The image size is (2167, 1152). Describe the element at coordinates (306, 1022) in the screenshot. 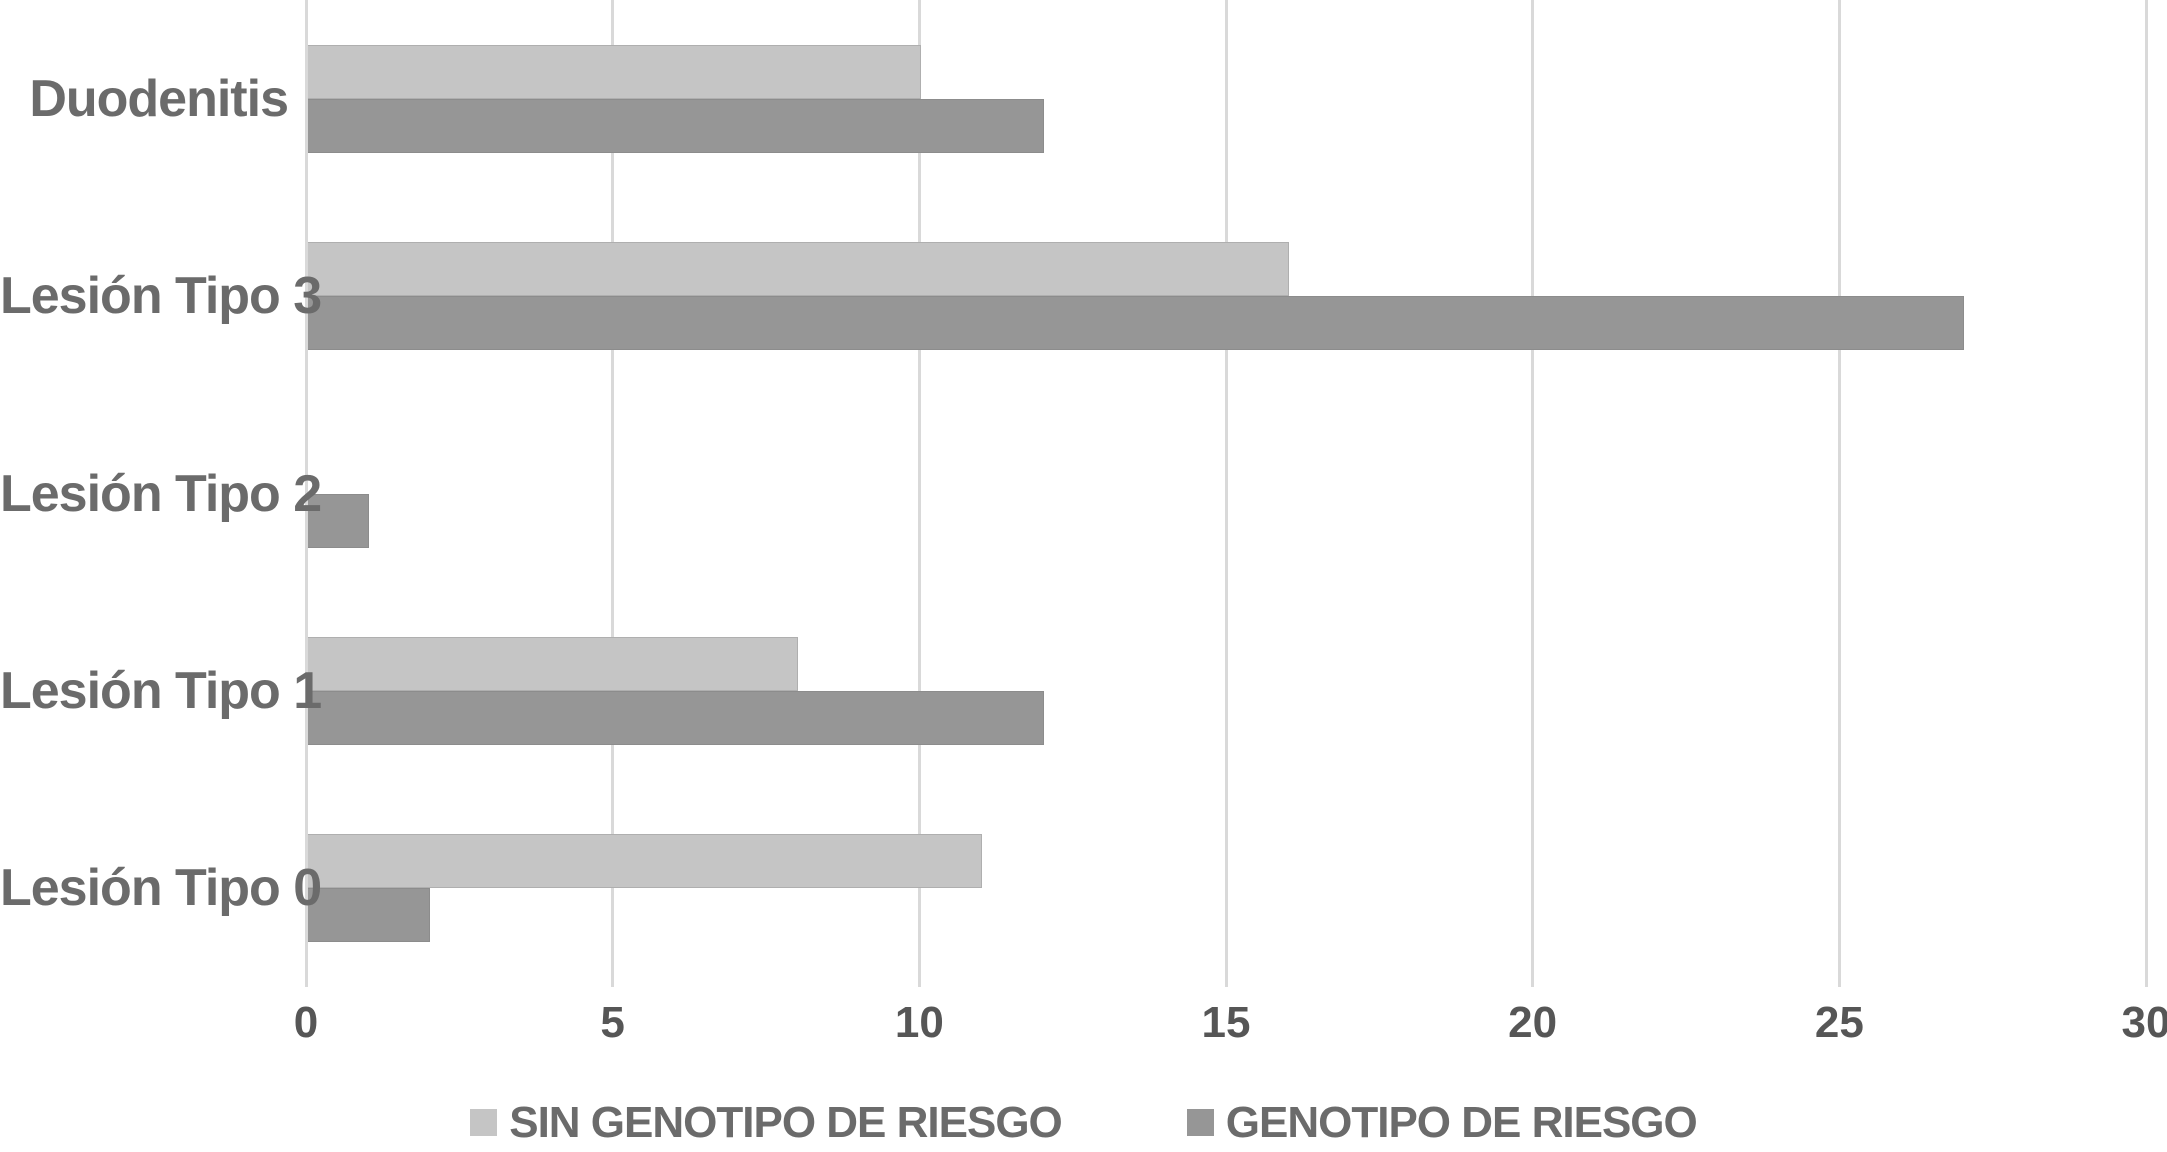

I see `x-tick-label-0: 0` at that location.